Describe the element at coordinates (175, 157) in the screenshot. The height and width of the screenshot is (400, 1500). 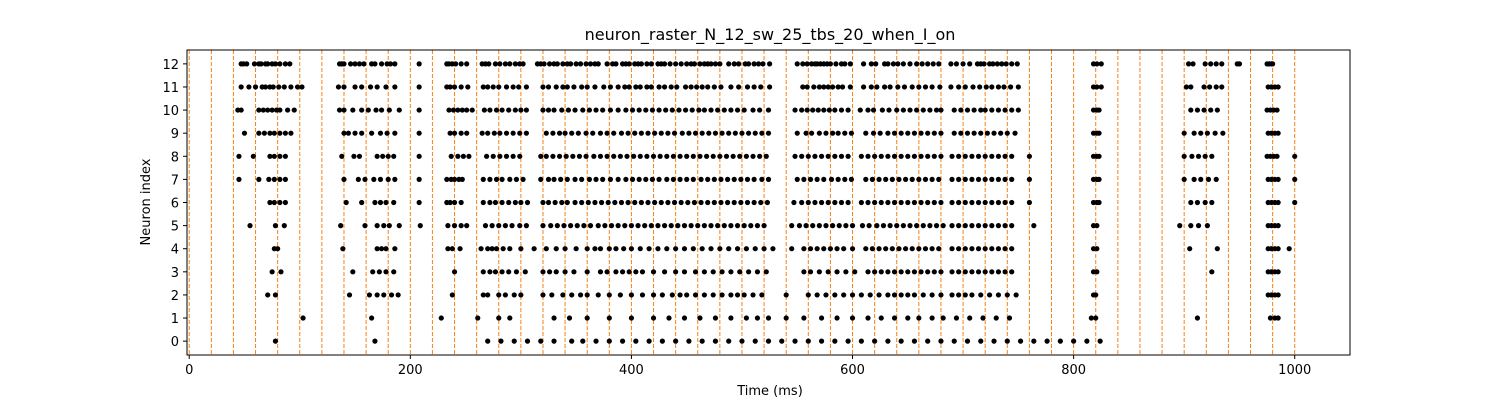
I see `y-tick-label: 8` at that location.